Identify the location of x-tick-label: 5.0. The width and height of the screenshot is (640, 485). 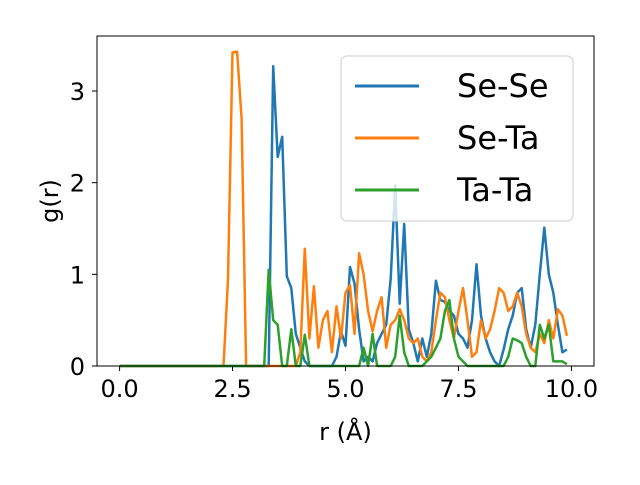
(345, 389).